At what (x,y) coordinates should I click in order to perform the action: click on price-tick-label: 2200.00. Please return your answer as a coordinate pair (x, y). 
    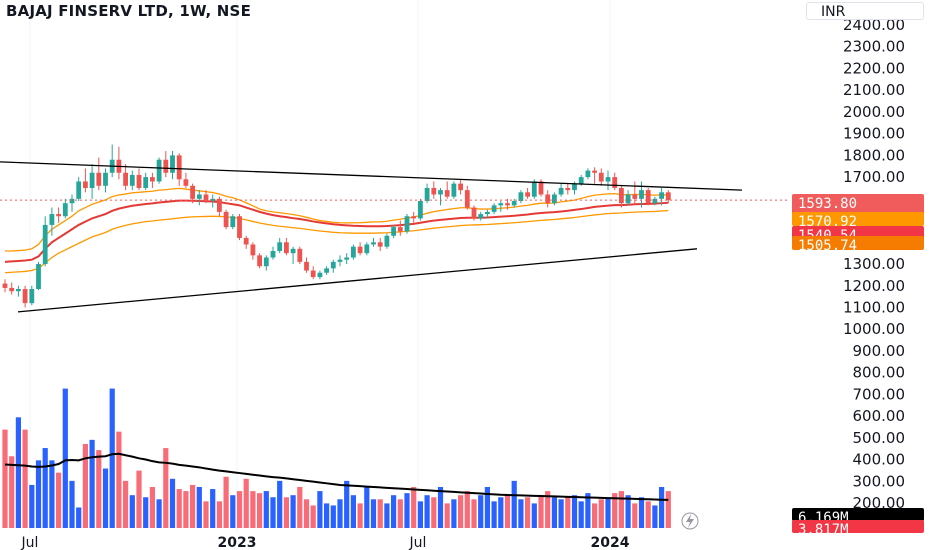
    Looking at the image, I should click on (874, 68).